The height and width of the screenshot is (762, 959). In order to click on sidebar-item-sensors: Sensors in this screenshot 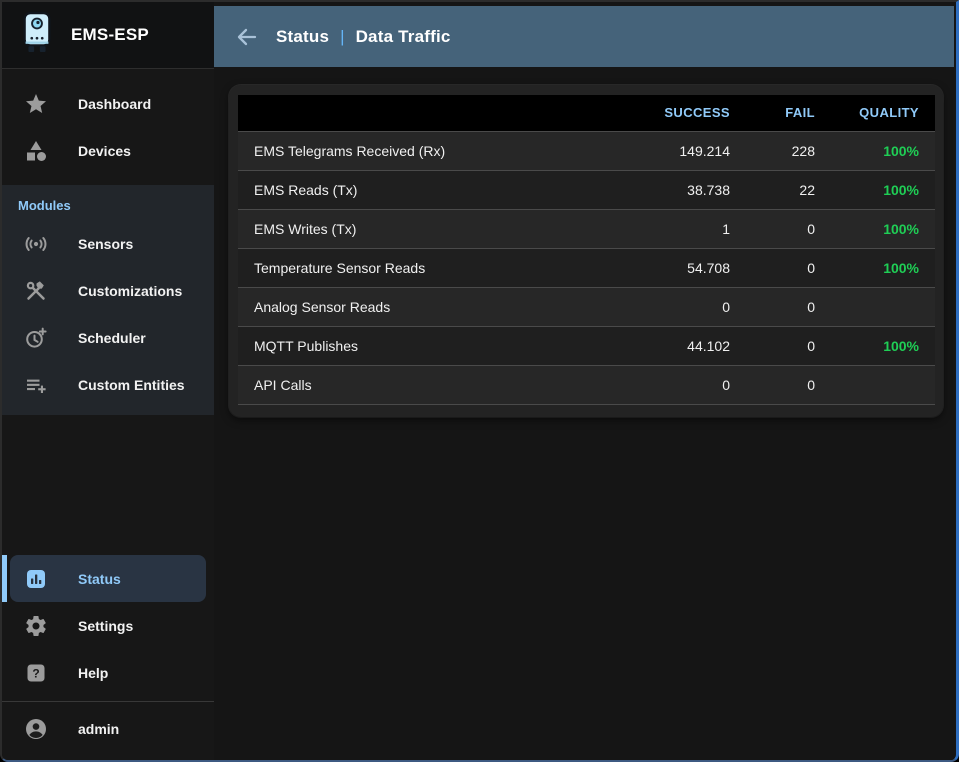, I will do `click(108, 243)`.